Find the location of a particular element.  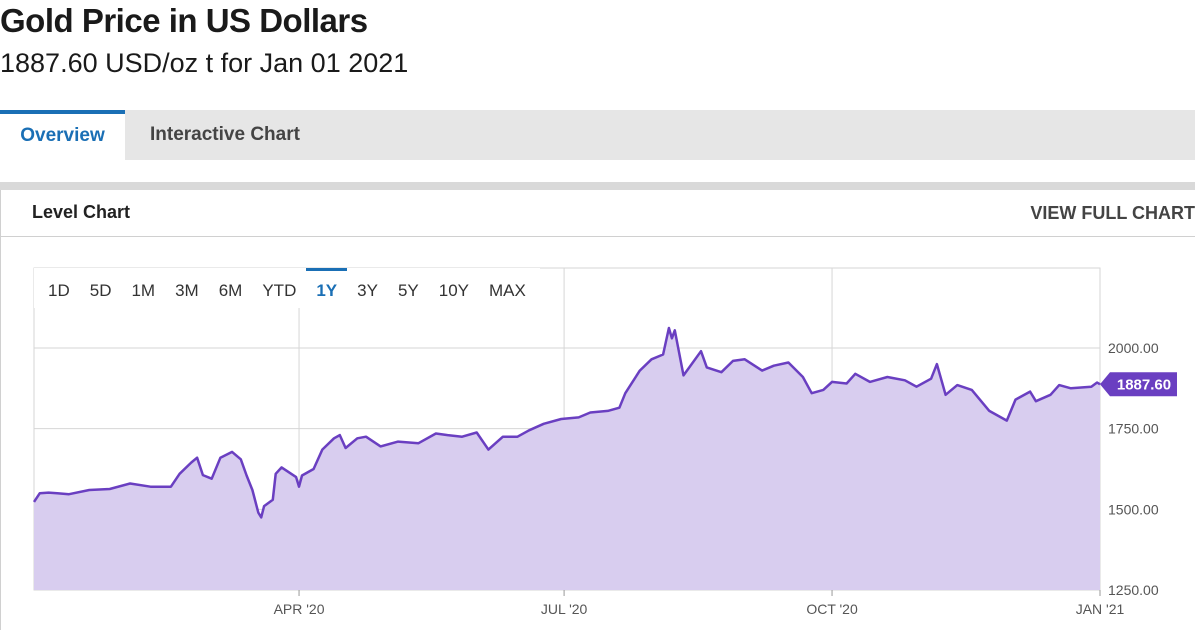

range-selector: 1D 5D 1M 3M 6M YTD 1Y 3Y 5Y 10Y MAX is located at coordinates (287, 288).